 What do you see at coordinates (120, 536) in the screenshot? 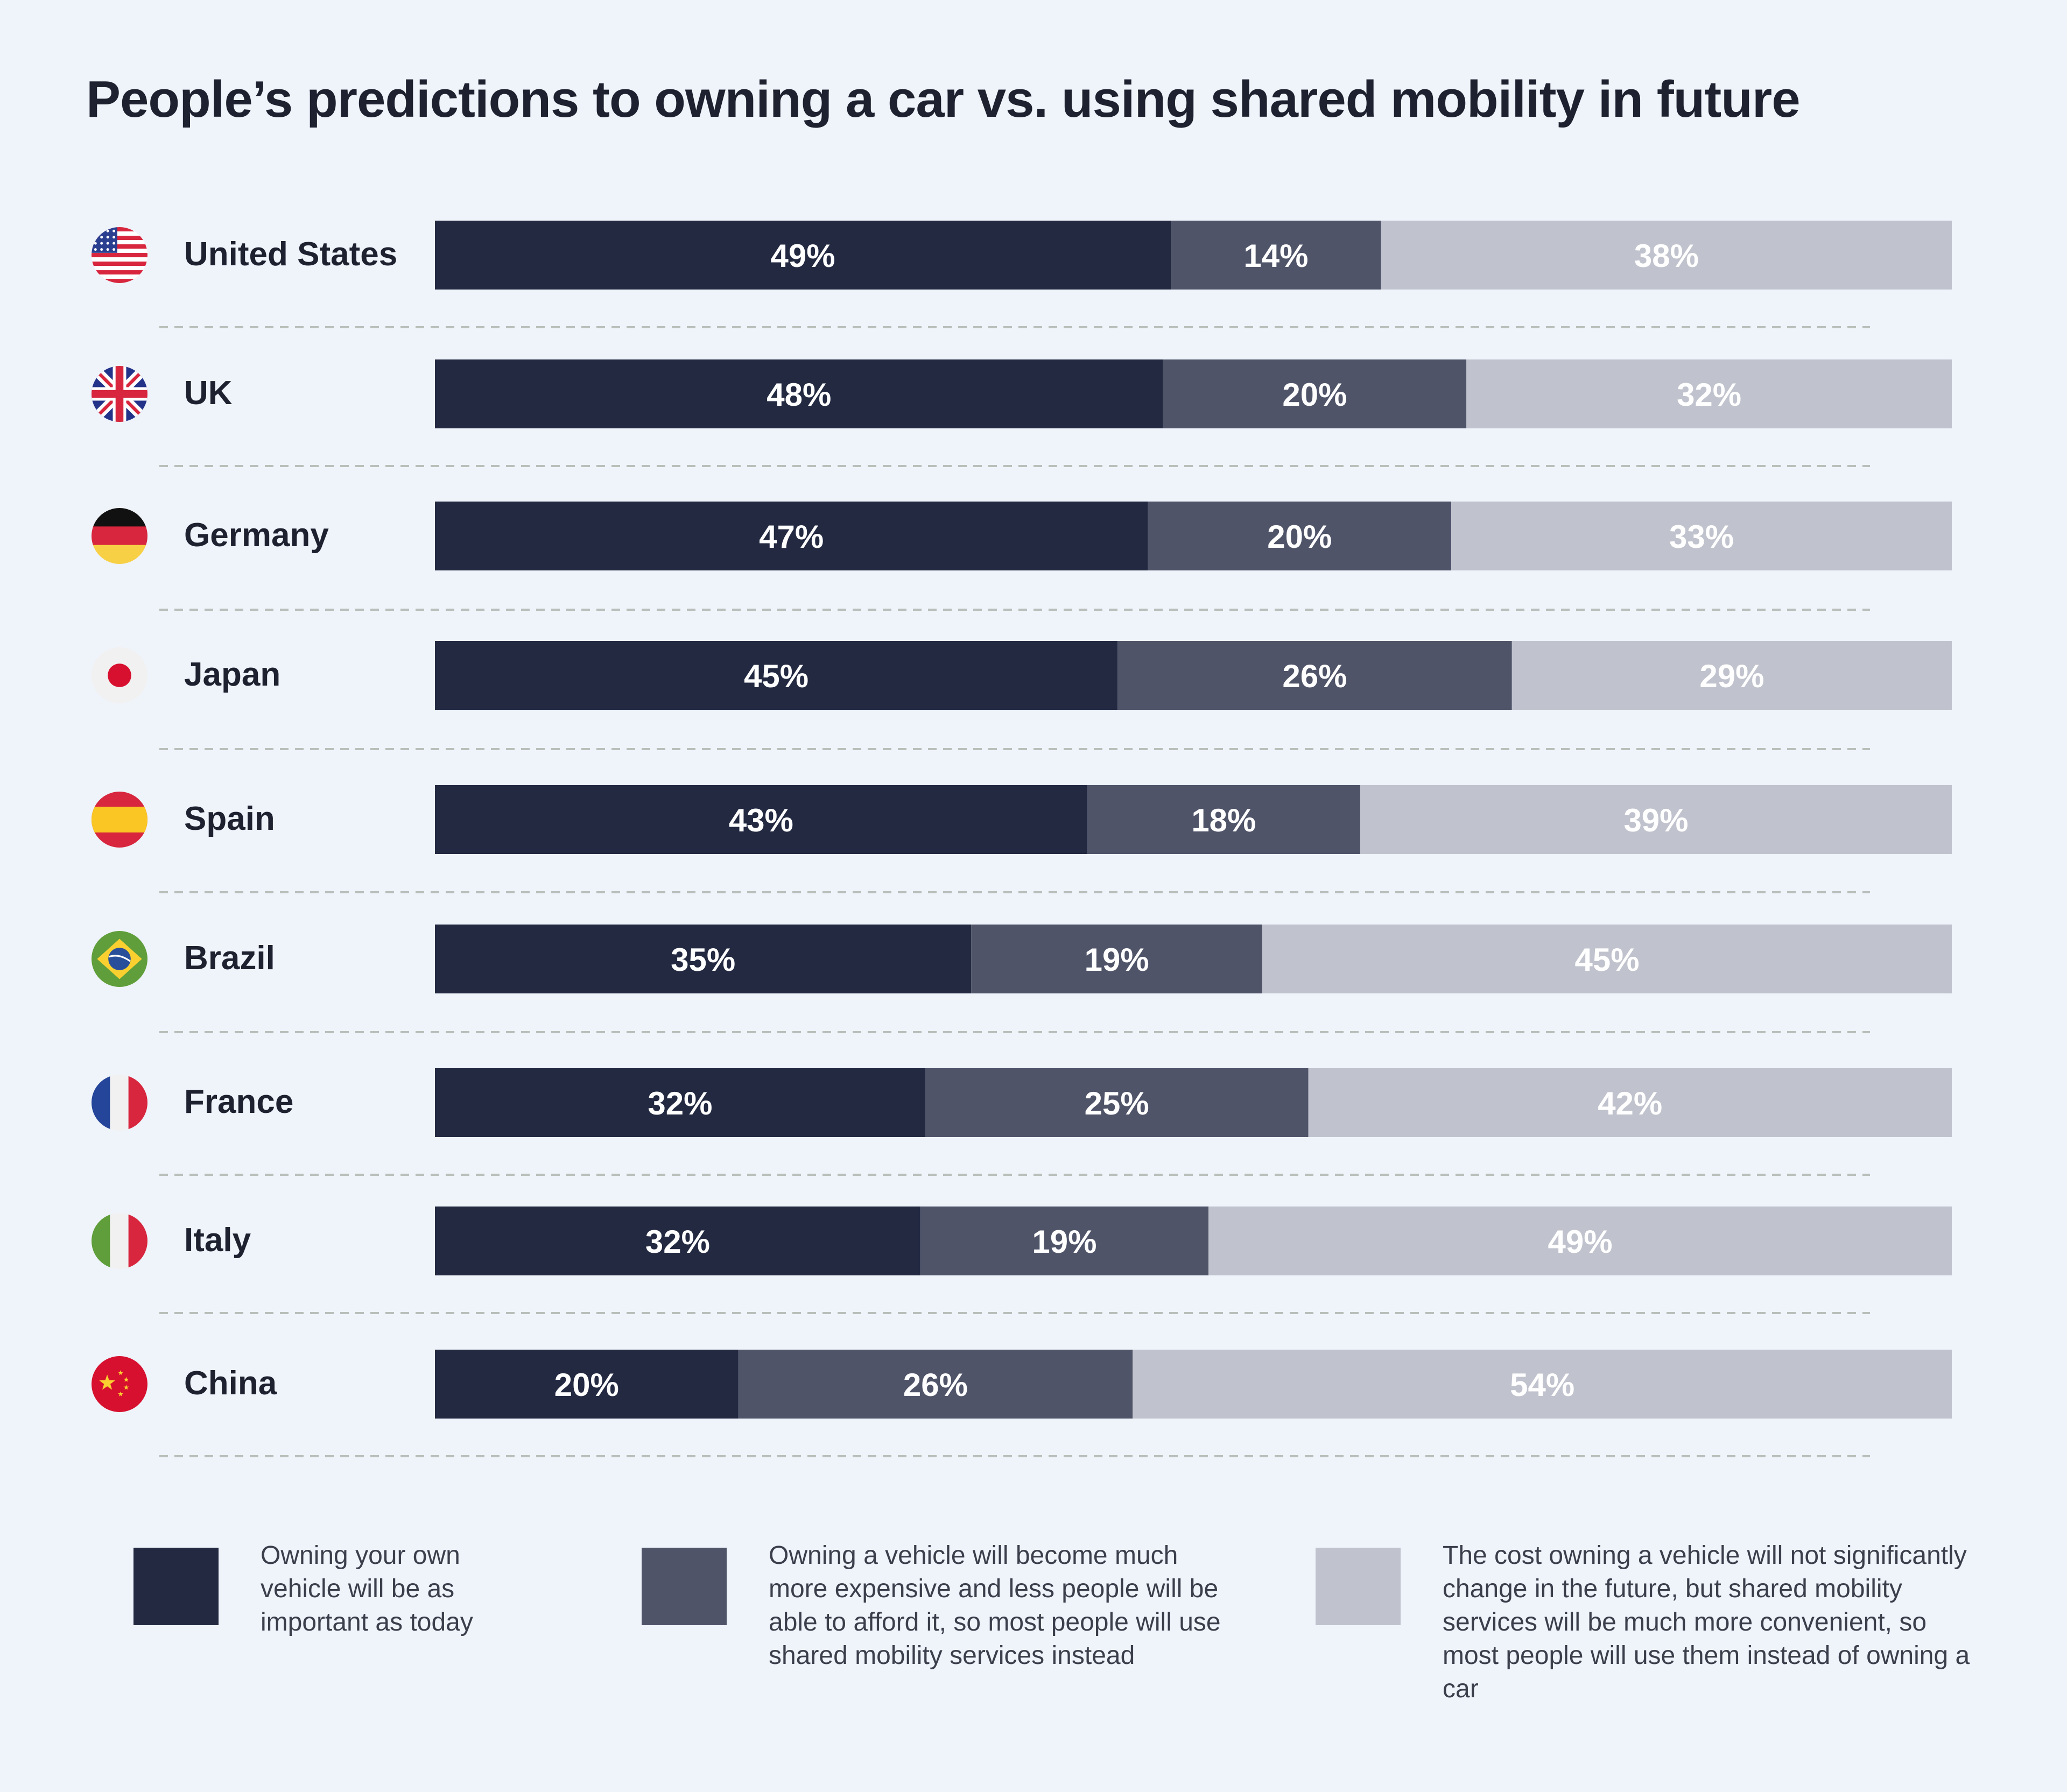
I see `germany-flag-icon` at bounding box center [120, 536].